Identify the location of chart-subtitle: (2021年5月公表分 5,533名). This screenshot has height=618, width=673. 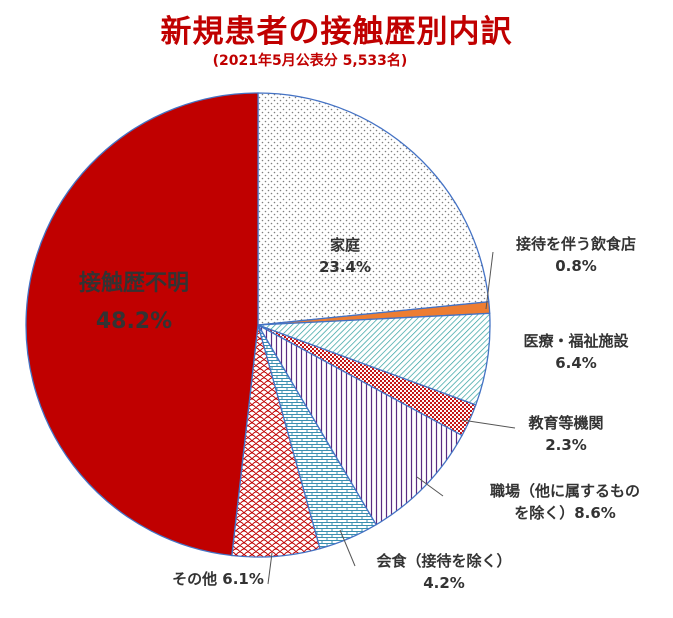
(310, 61).